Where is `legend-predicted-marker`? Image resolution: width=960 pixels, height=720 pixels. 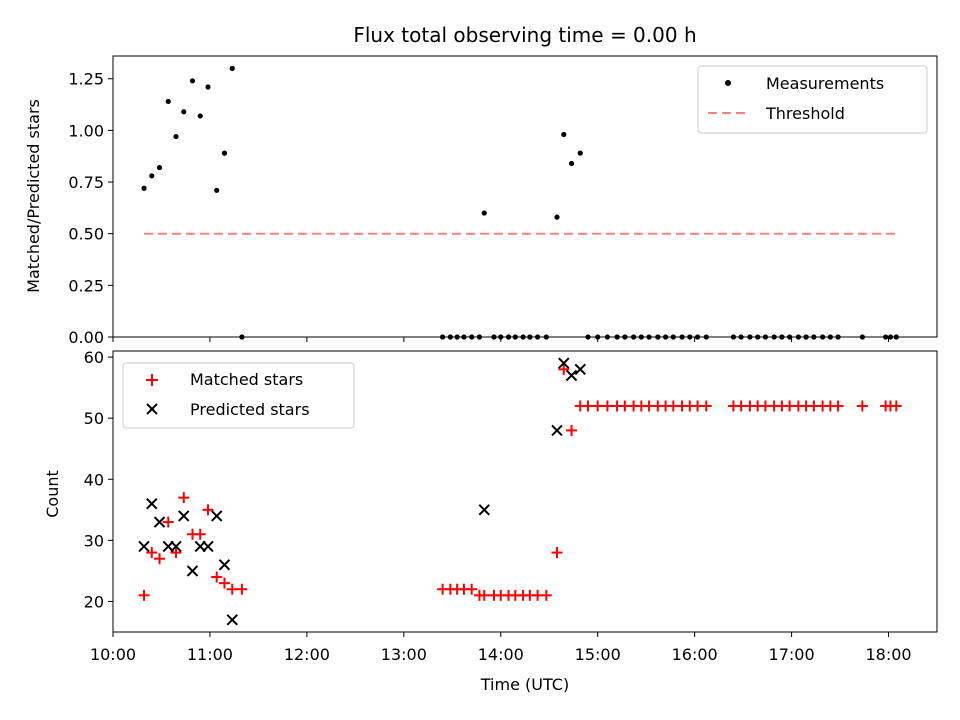
legend-predicted-marker is located at coordinates (152, 409).